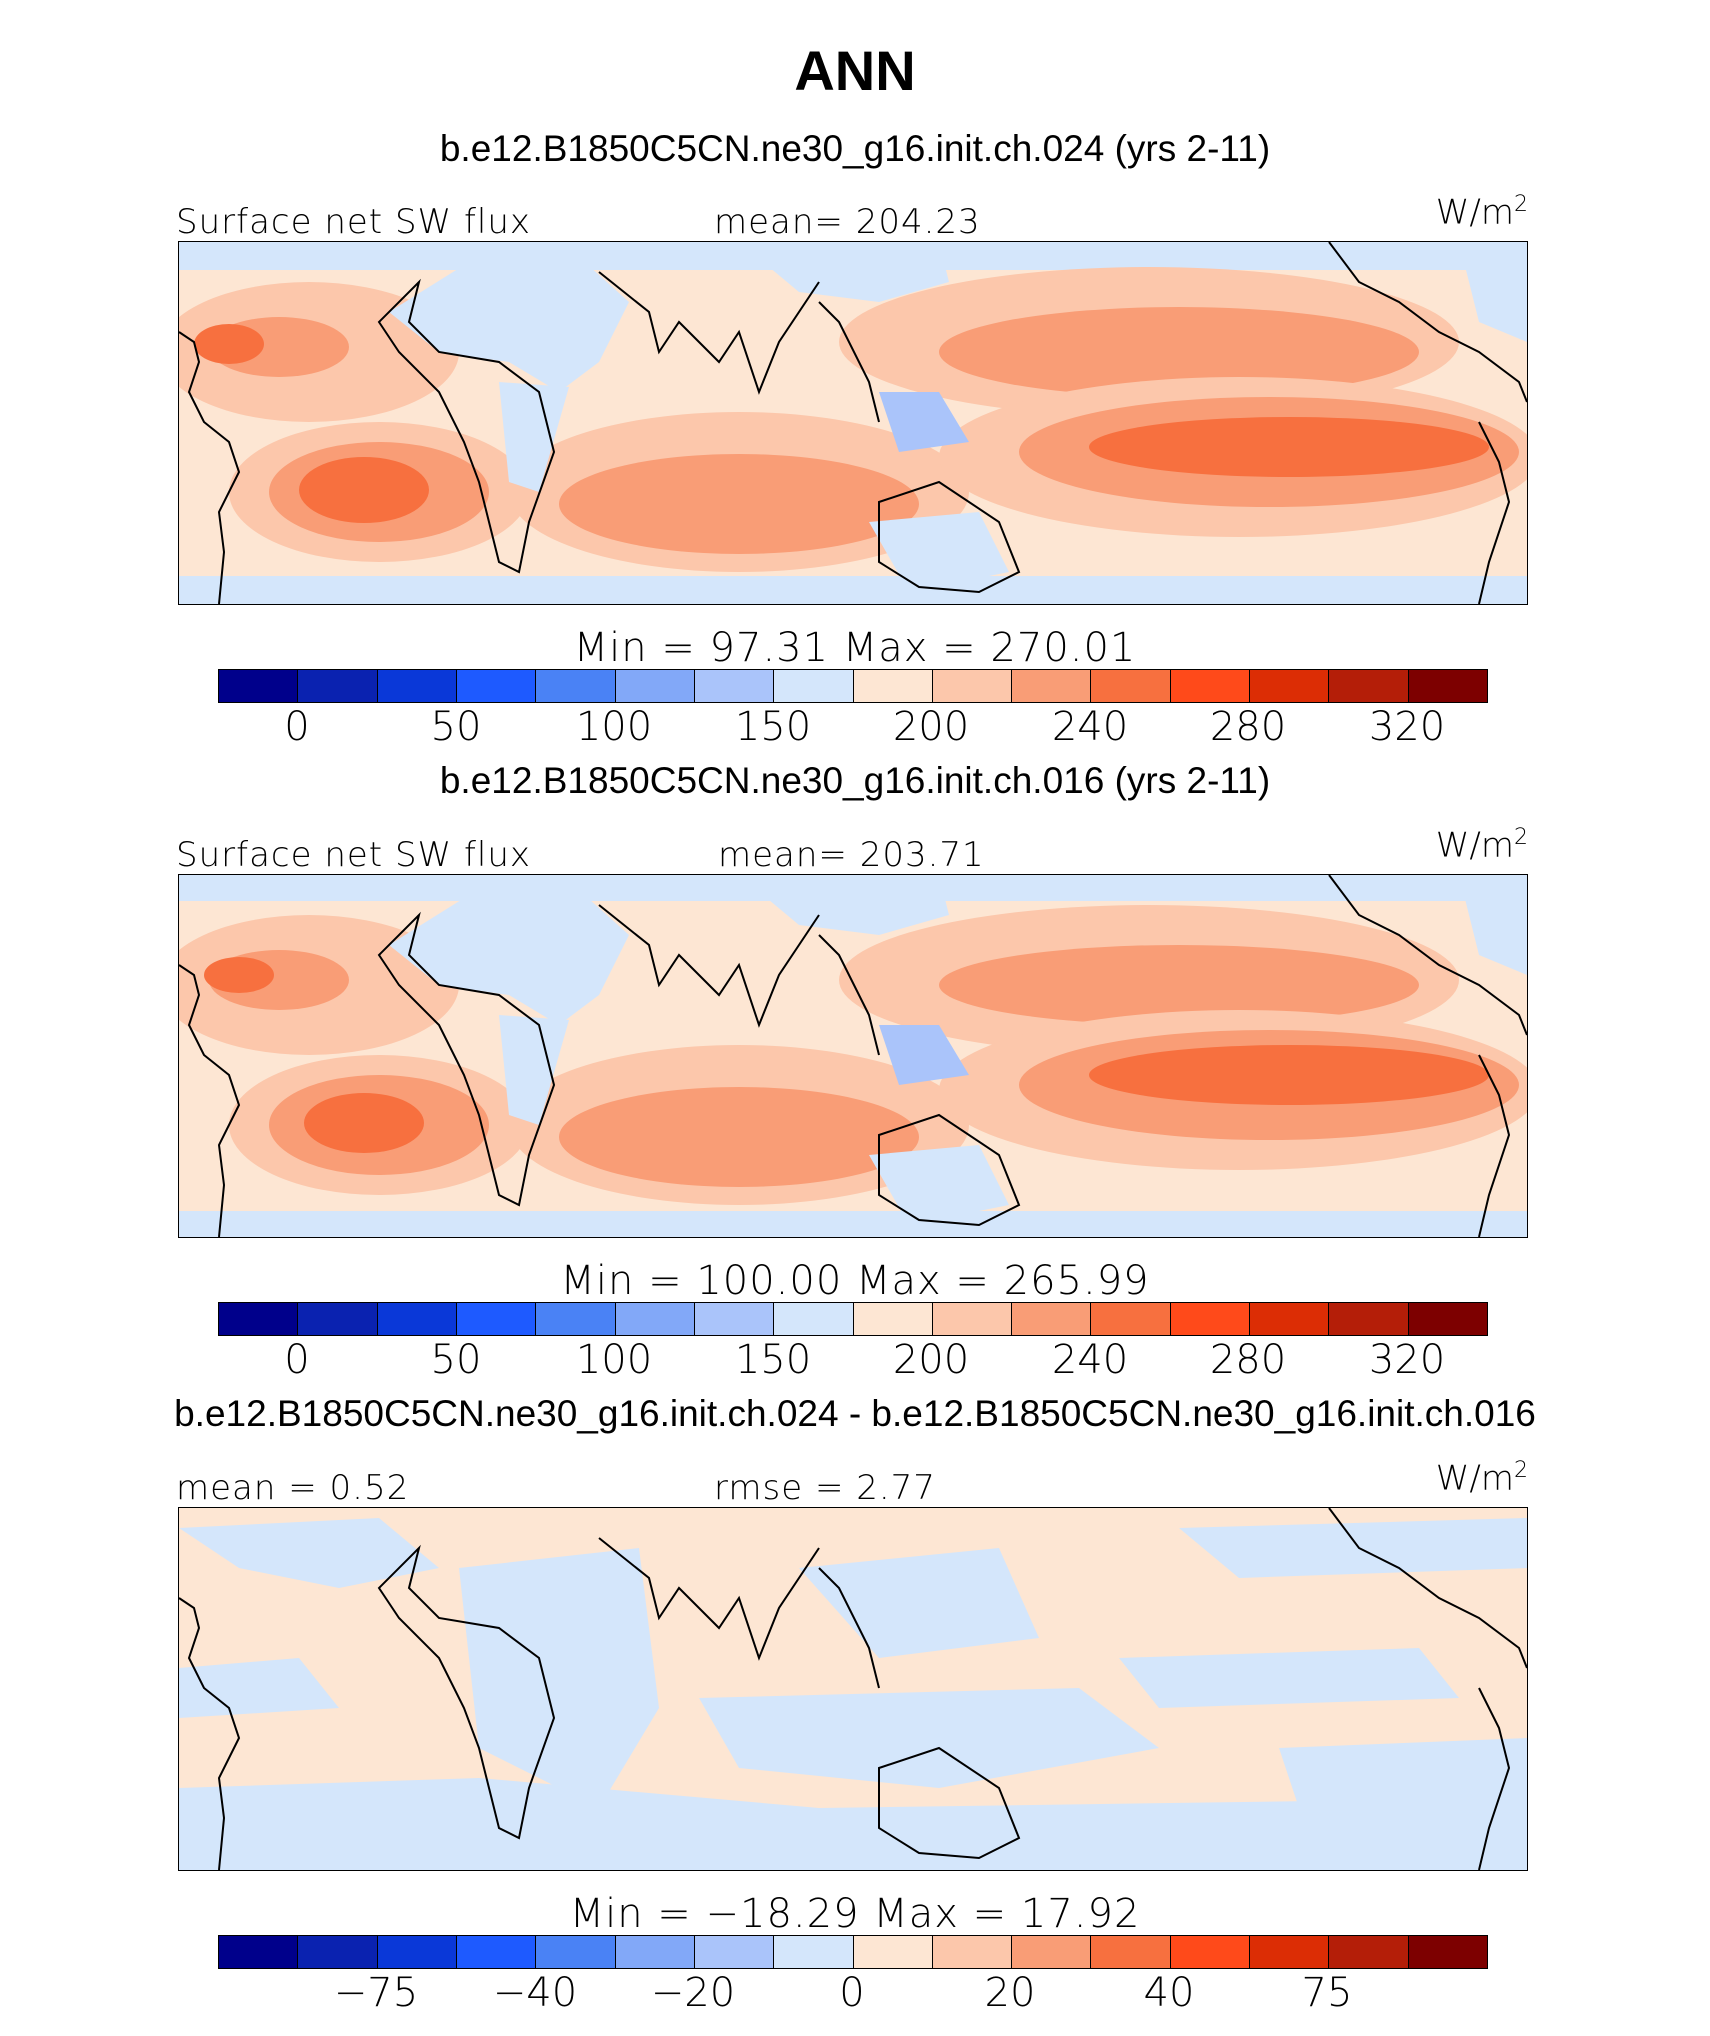  Describe the element at coordinates (855, 1281) in the screenshot. I see `panel-2-minmax: Min = 100.00 Max = 265.99` at that location.